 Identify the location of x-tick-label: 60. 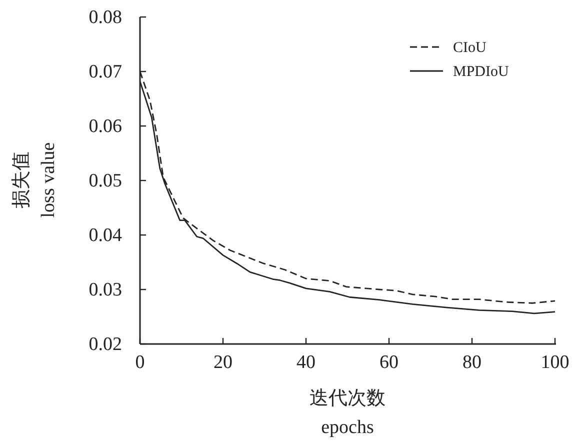
(389, 362).